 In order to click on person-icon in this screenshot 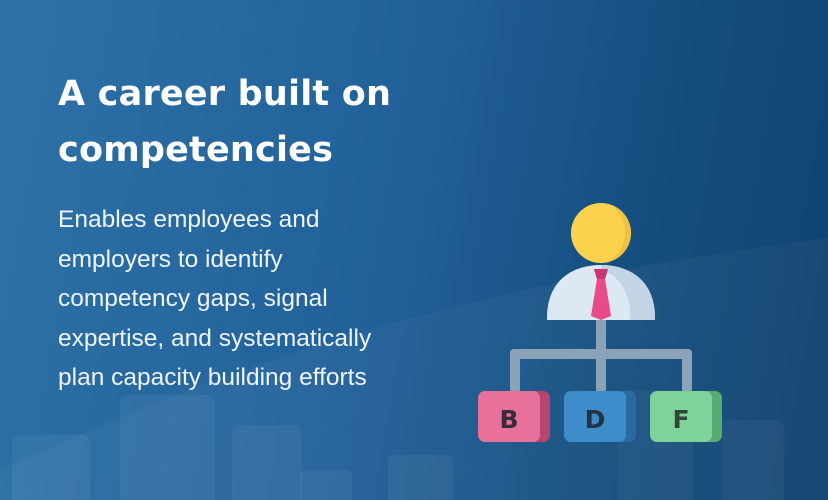, I will do `click(601, 261)`.